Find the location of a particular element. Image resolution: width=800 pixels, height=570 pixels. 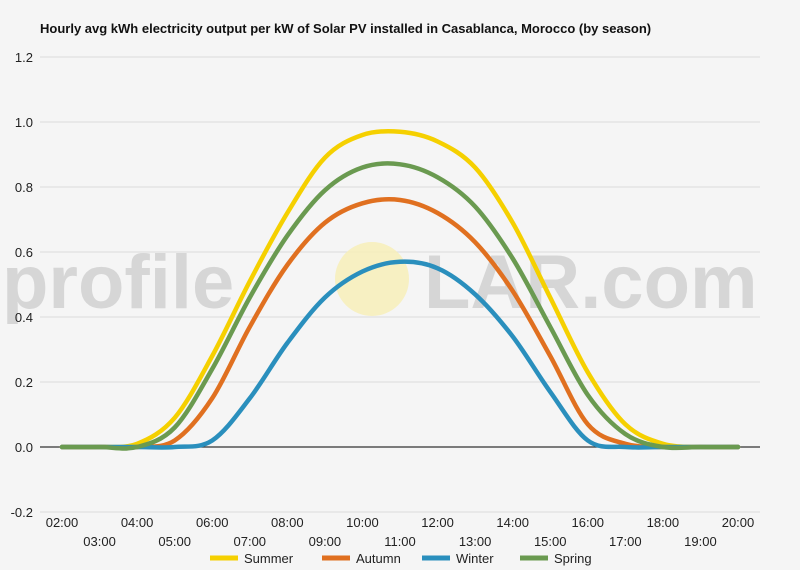

y-tick-label: 0.6 is located at coordinates (24, 252).